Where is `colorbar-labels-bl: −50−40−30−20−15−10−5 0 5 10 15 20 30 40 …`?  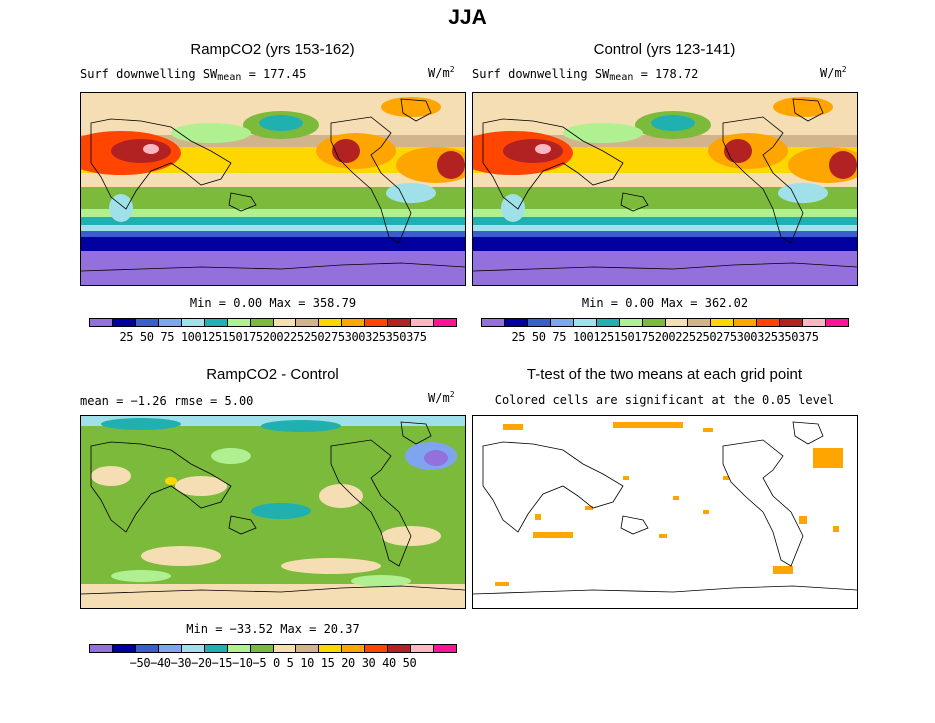 colorbar-labels-bl: −50−40−30−20−15−10−5 0 5 10 15 20 30 40 … is located at coordinates (273, 663).